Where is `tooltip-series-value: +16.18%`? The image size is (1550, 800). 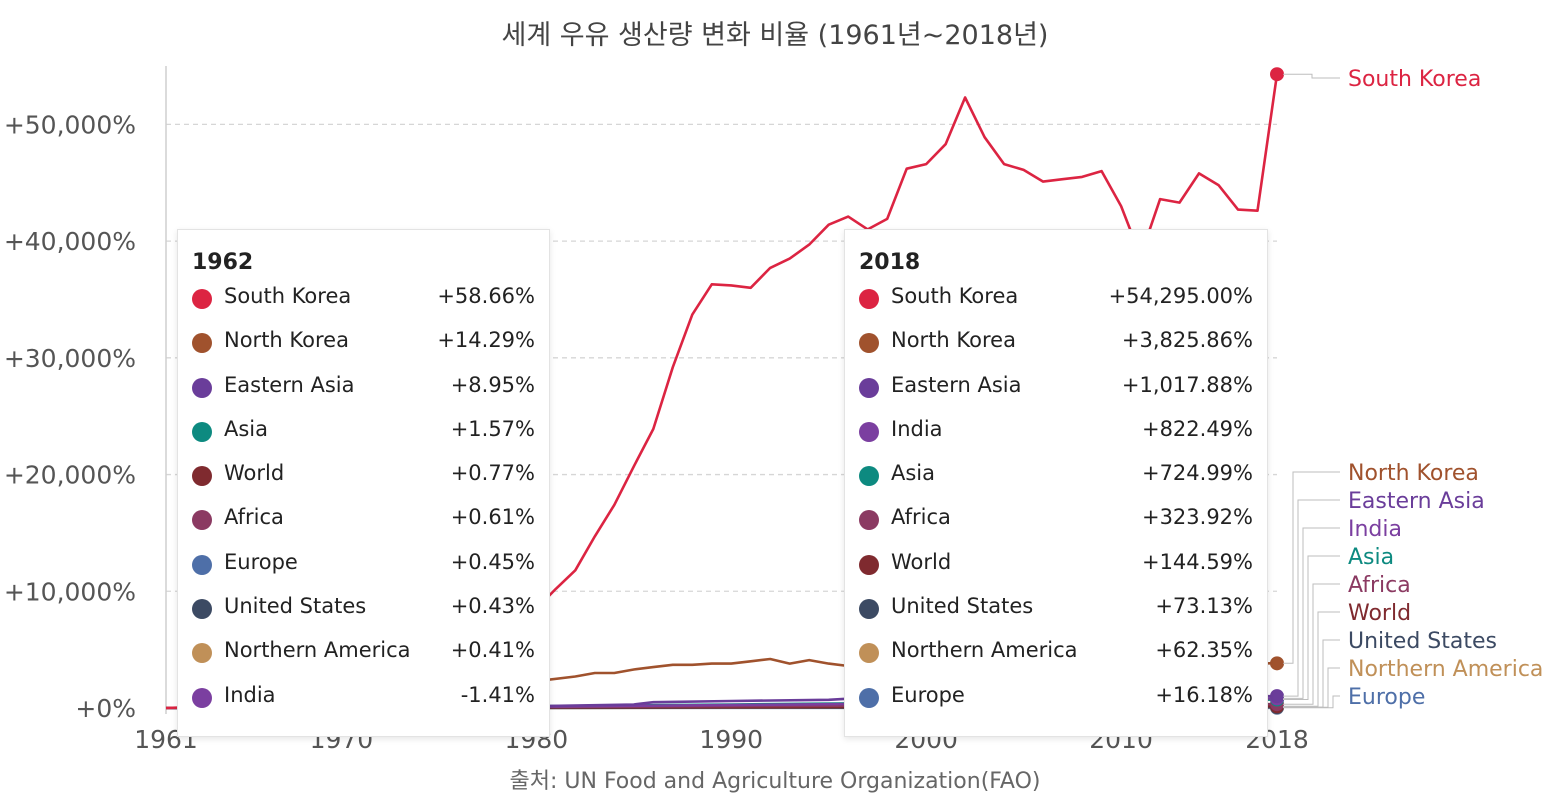 tooltip-series-value: +16.18% is located at coordinates (1204, 694).